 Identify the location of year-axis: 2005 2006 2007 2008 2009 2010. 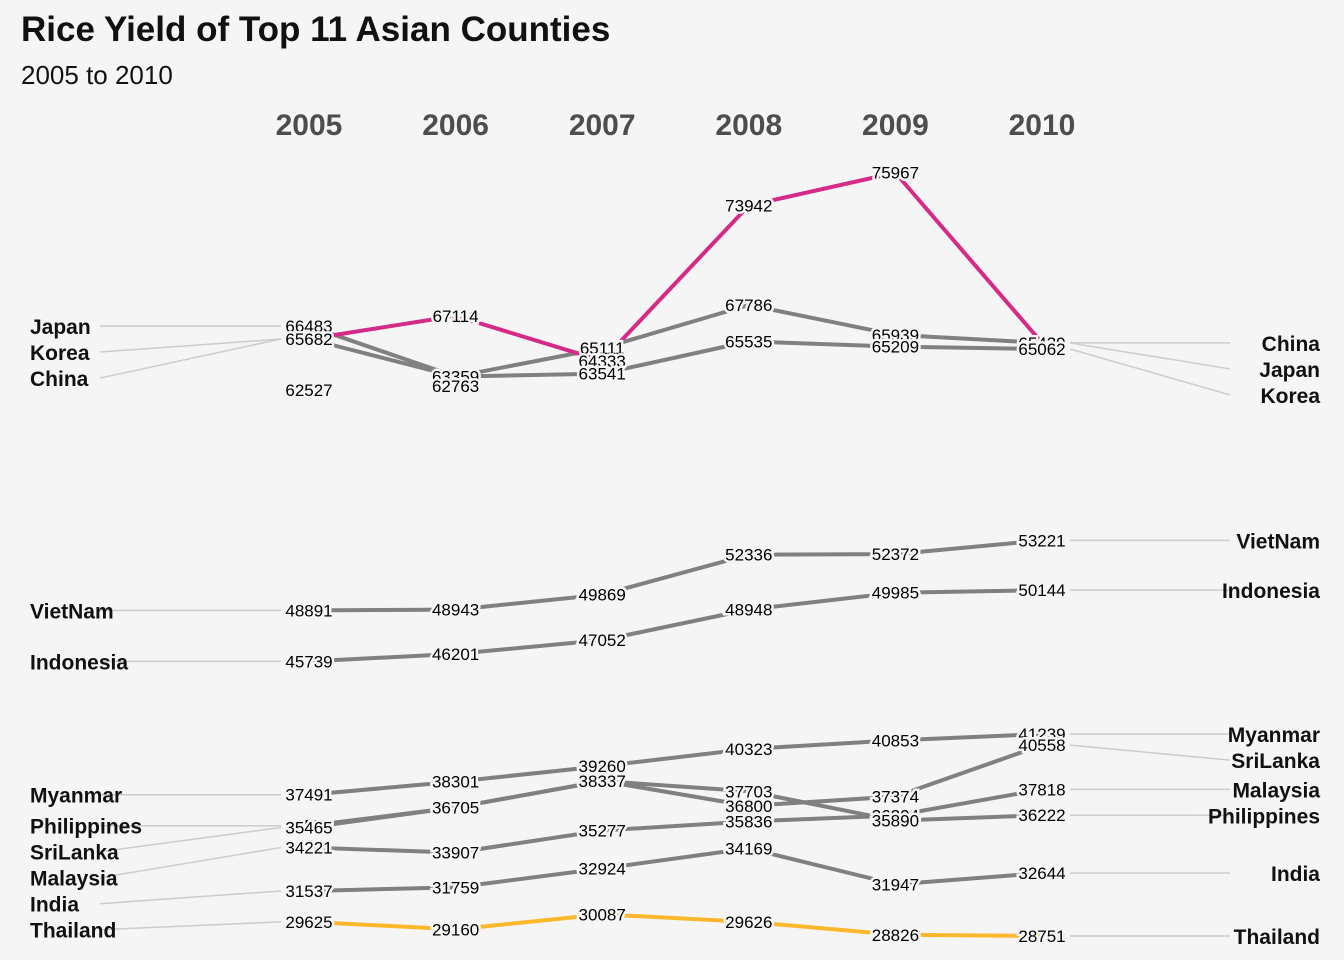
(676, 125).